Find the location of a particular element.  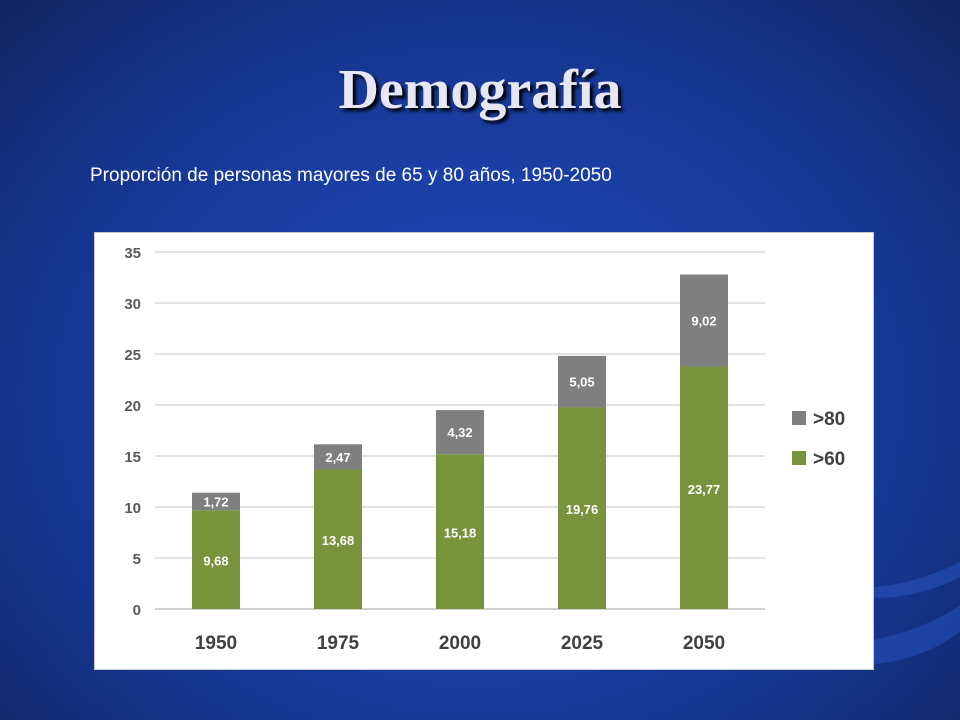

data-label-over-60: 19,76 is located at coordinates (582, 509).